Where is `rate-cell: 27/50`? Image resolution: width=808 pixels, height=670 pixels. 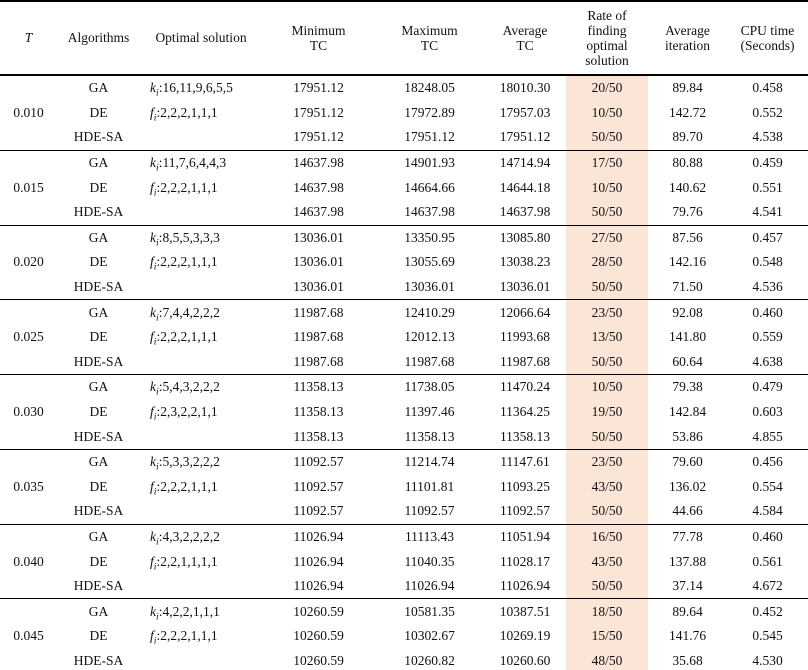
rate-cell: 27/50 is located at coordinates (607, 238).